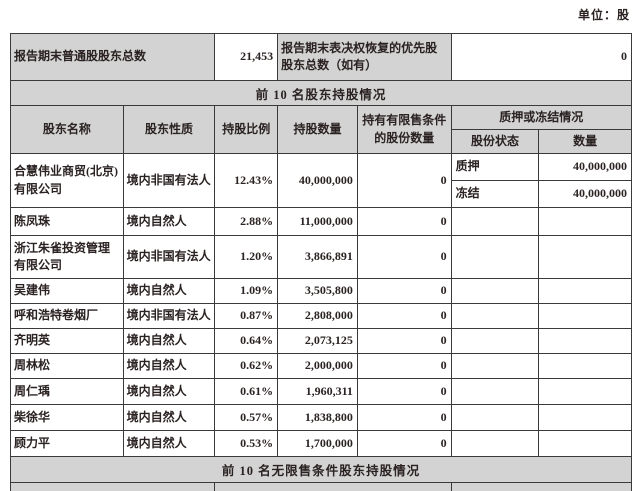  Describe the element at coordinates (318, 129) in the screenshot. I see `header-holding-quantity: 持股数量` at that location.